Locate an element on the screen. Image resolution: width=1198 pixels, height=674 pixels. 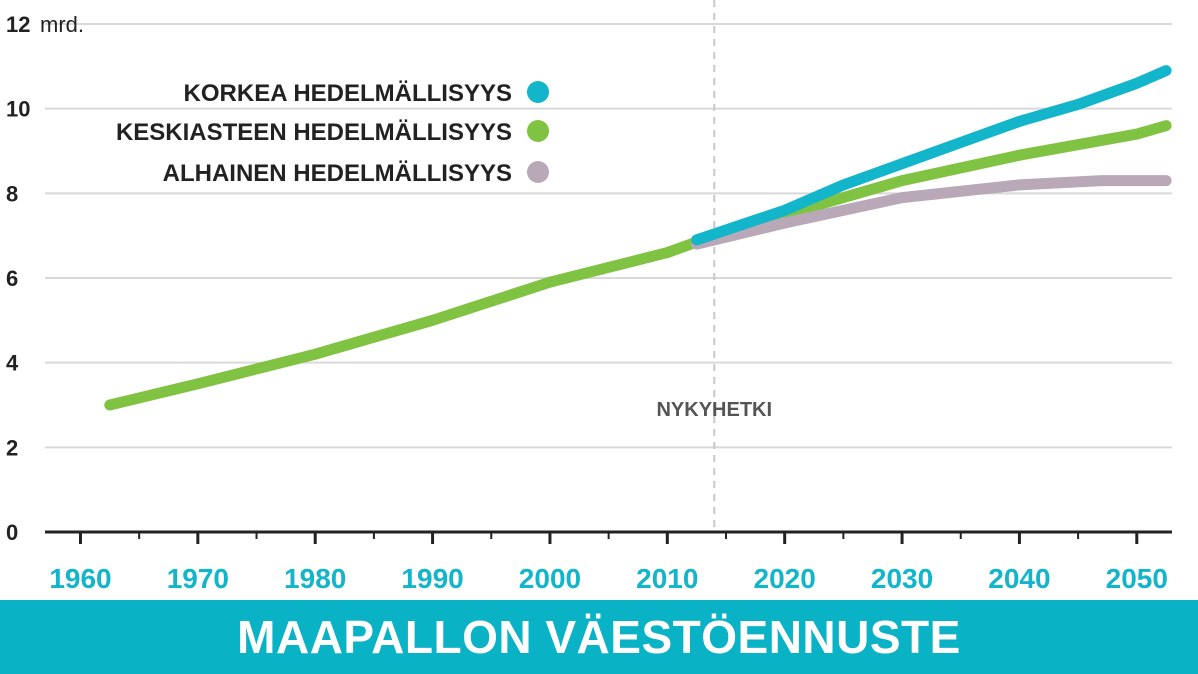
y-unit-label: mrd. is located at coordinates (62, 24).